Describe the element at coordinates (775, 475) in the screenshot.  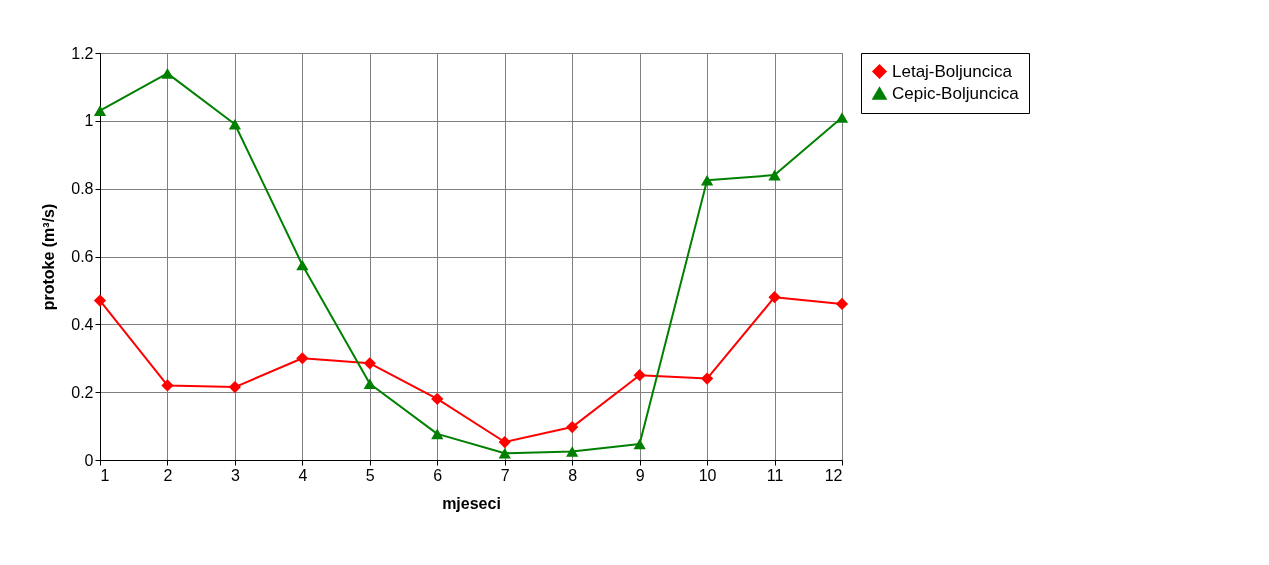
I see `x-tick-label: 11` at that location.